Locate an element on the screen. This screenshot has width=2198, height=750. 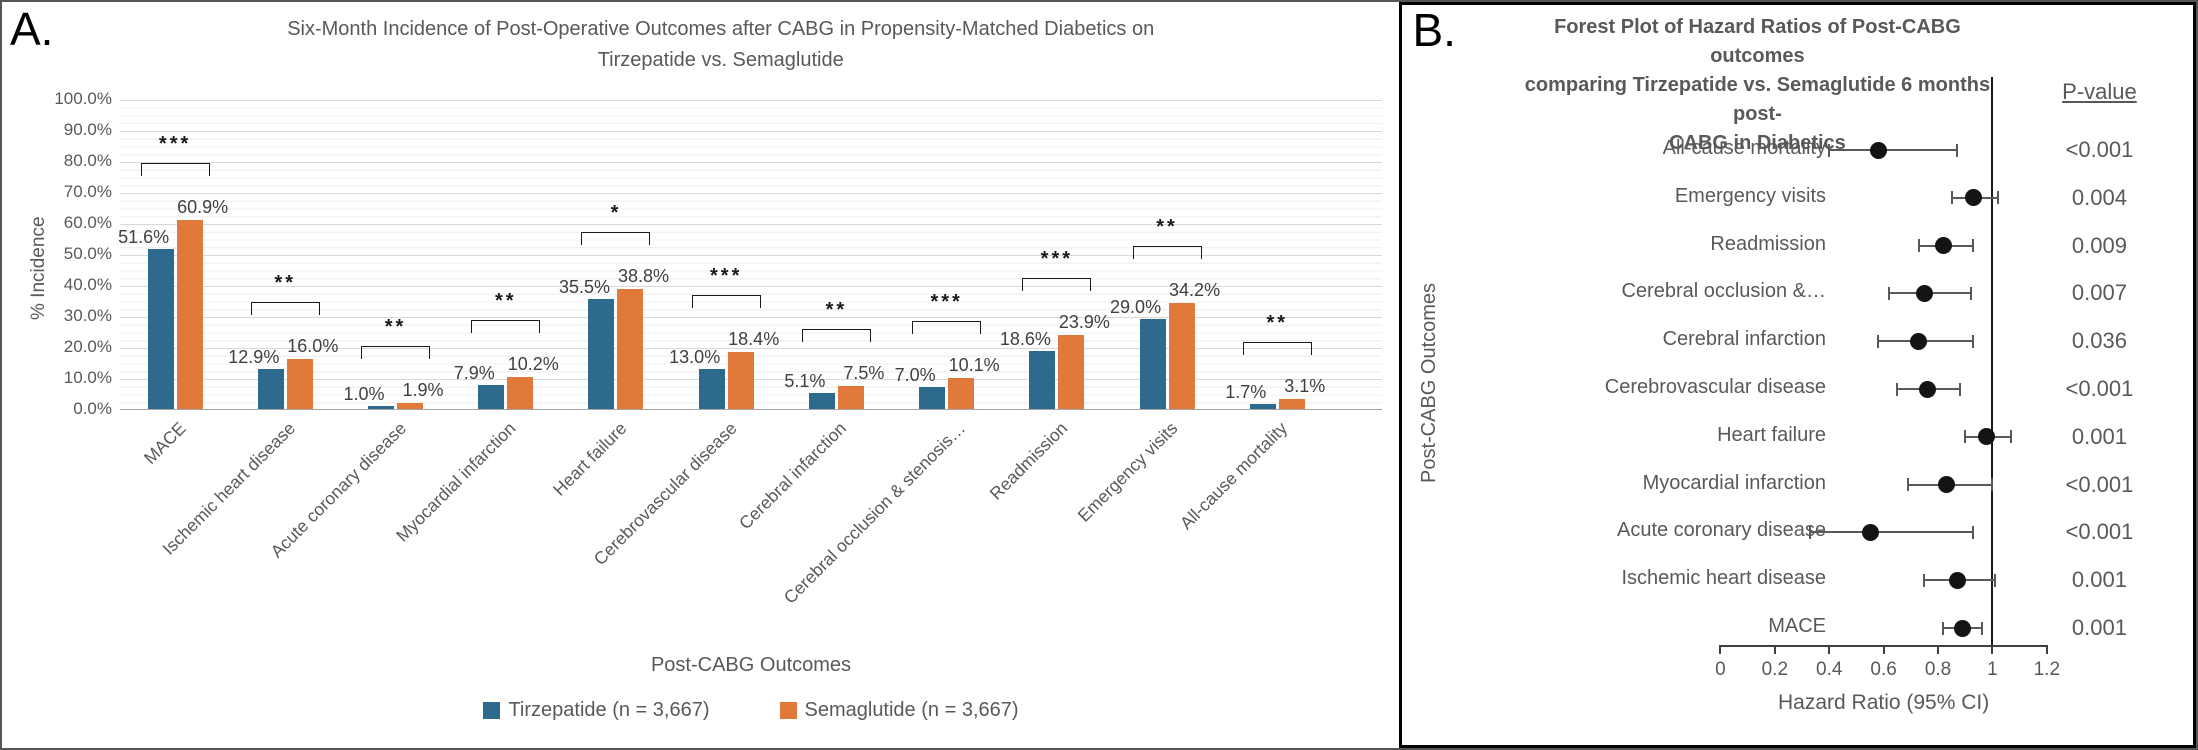
forest-x-tick-label: 0.6 is located at coordinates (1883, 669).